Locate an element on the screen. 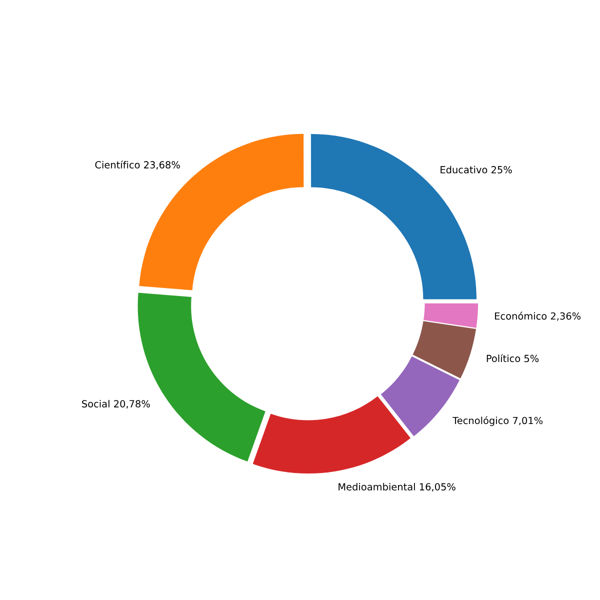  slice-label: Político 5% is located at coordinates (512, 358).